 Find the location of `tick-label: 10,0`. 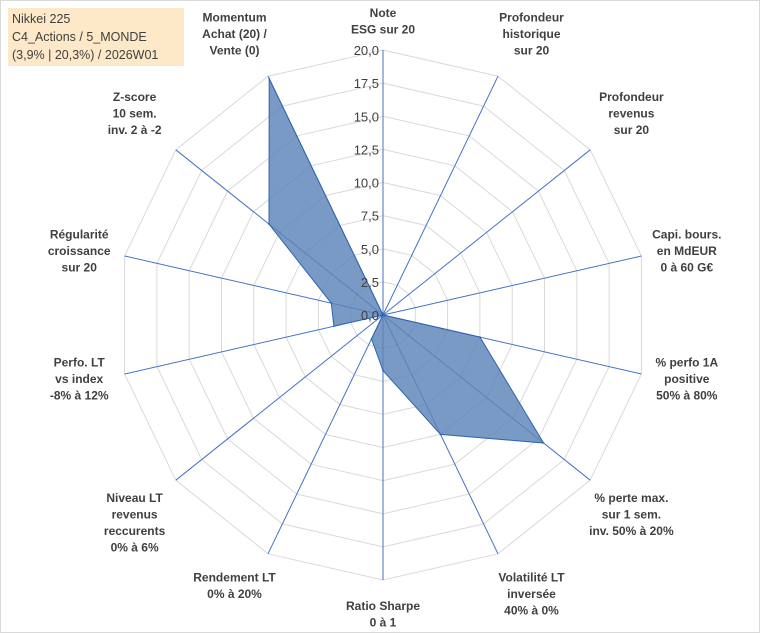

tick-label: 10,0 is located at coordinates (366, 183).